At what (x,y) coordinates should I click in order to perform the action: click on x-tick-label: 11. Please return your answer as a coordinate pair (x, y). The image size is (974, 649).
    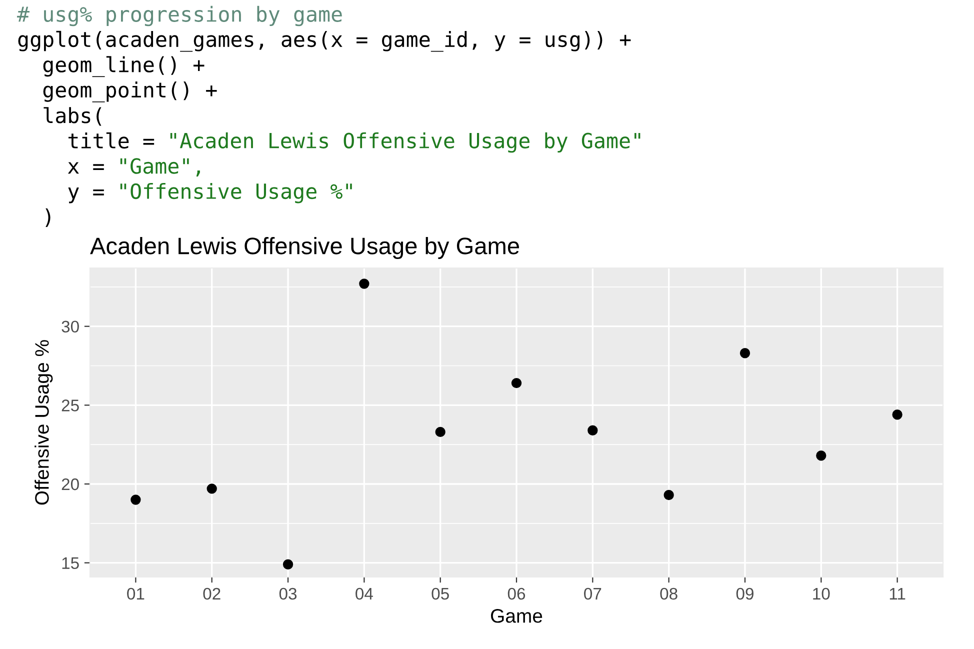
    Looking at the image, I should click on (898, 594).